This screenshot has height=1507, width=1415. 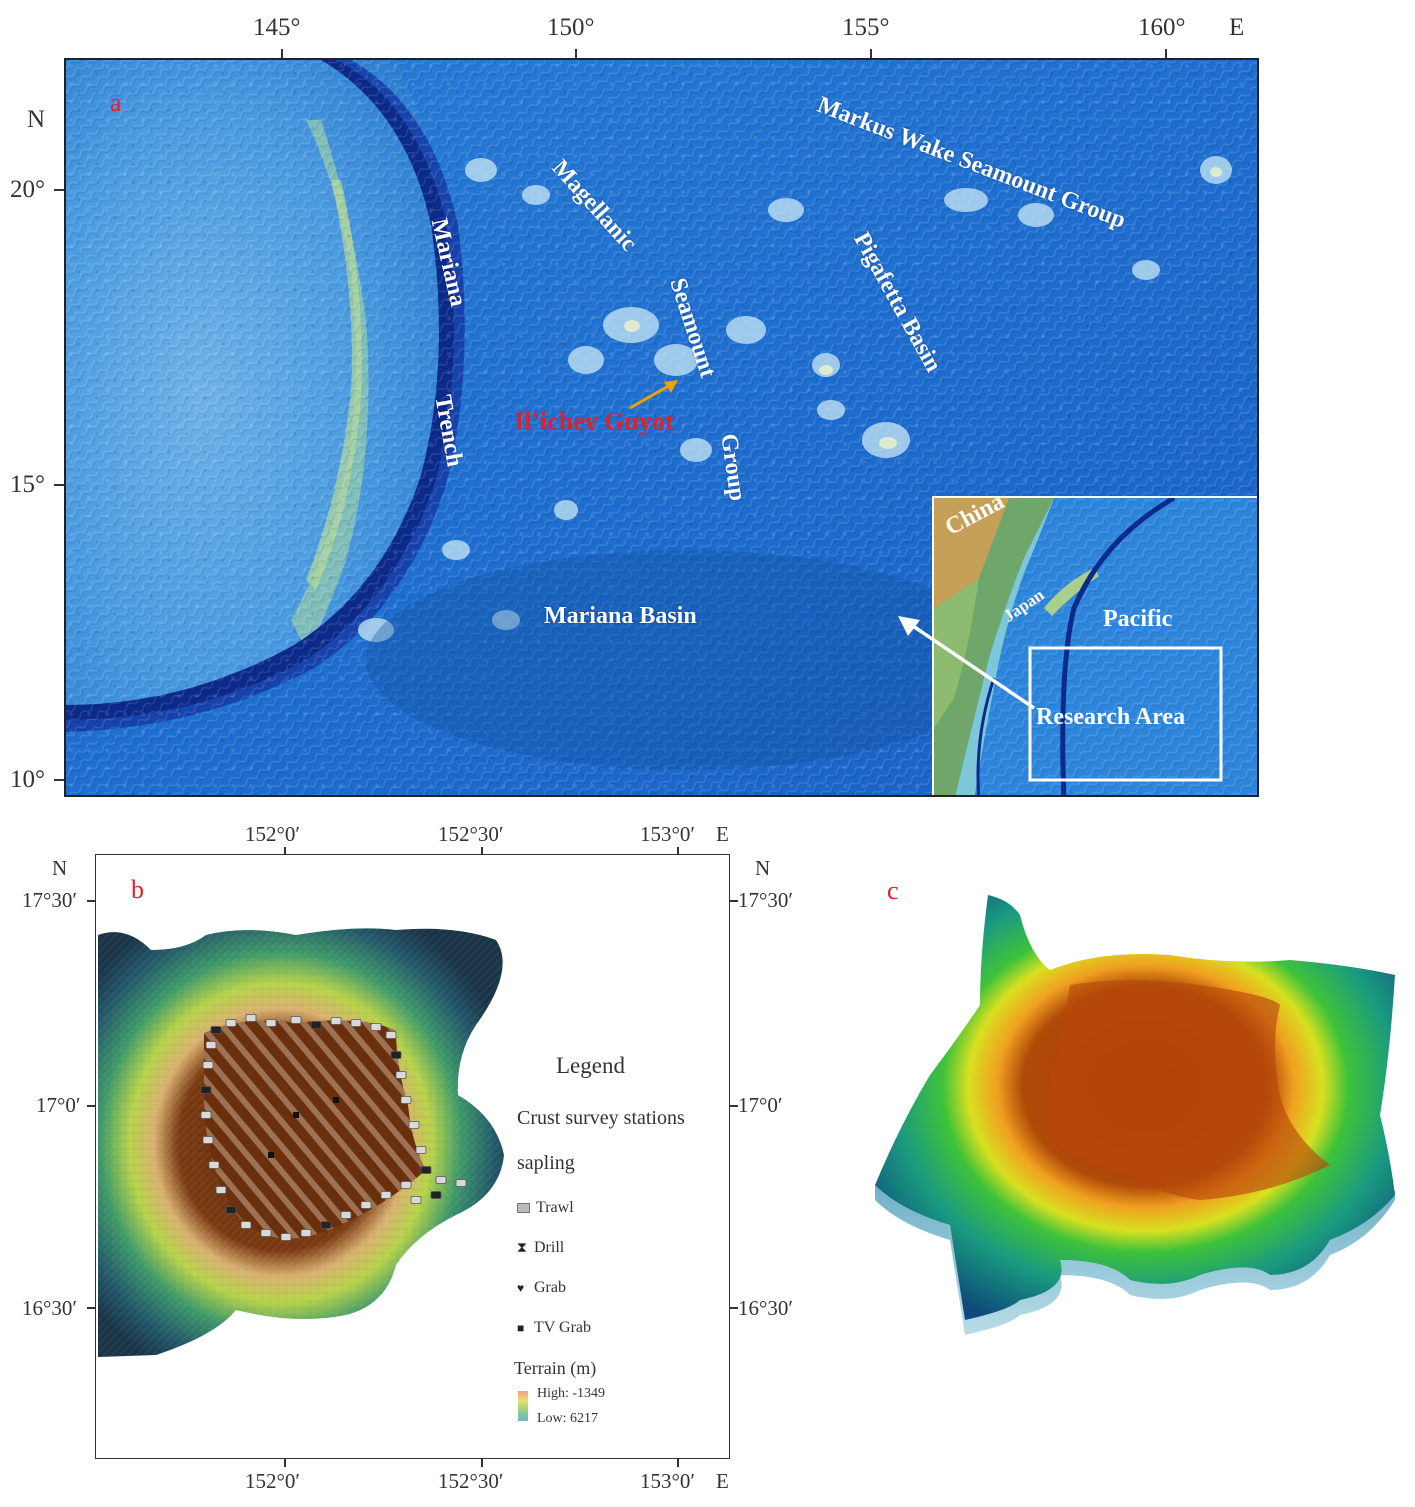 What do you see at coordinates (568, 1418) in the screenshot?
I see `legend-low: Low: 6217` at bounding box center [568, 1418].